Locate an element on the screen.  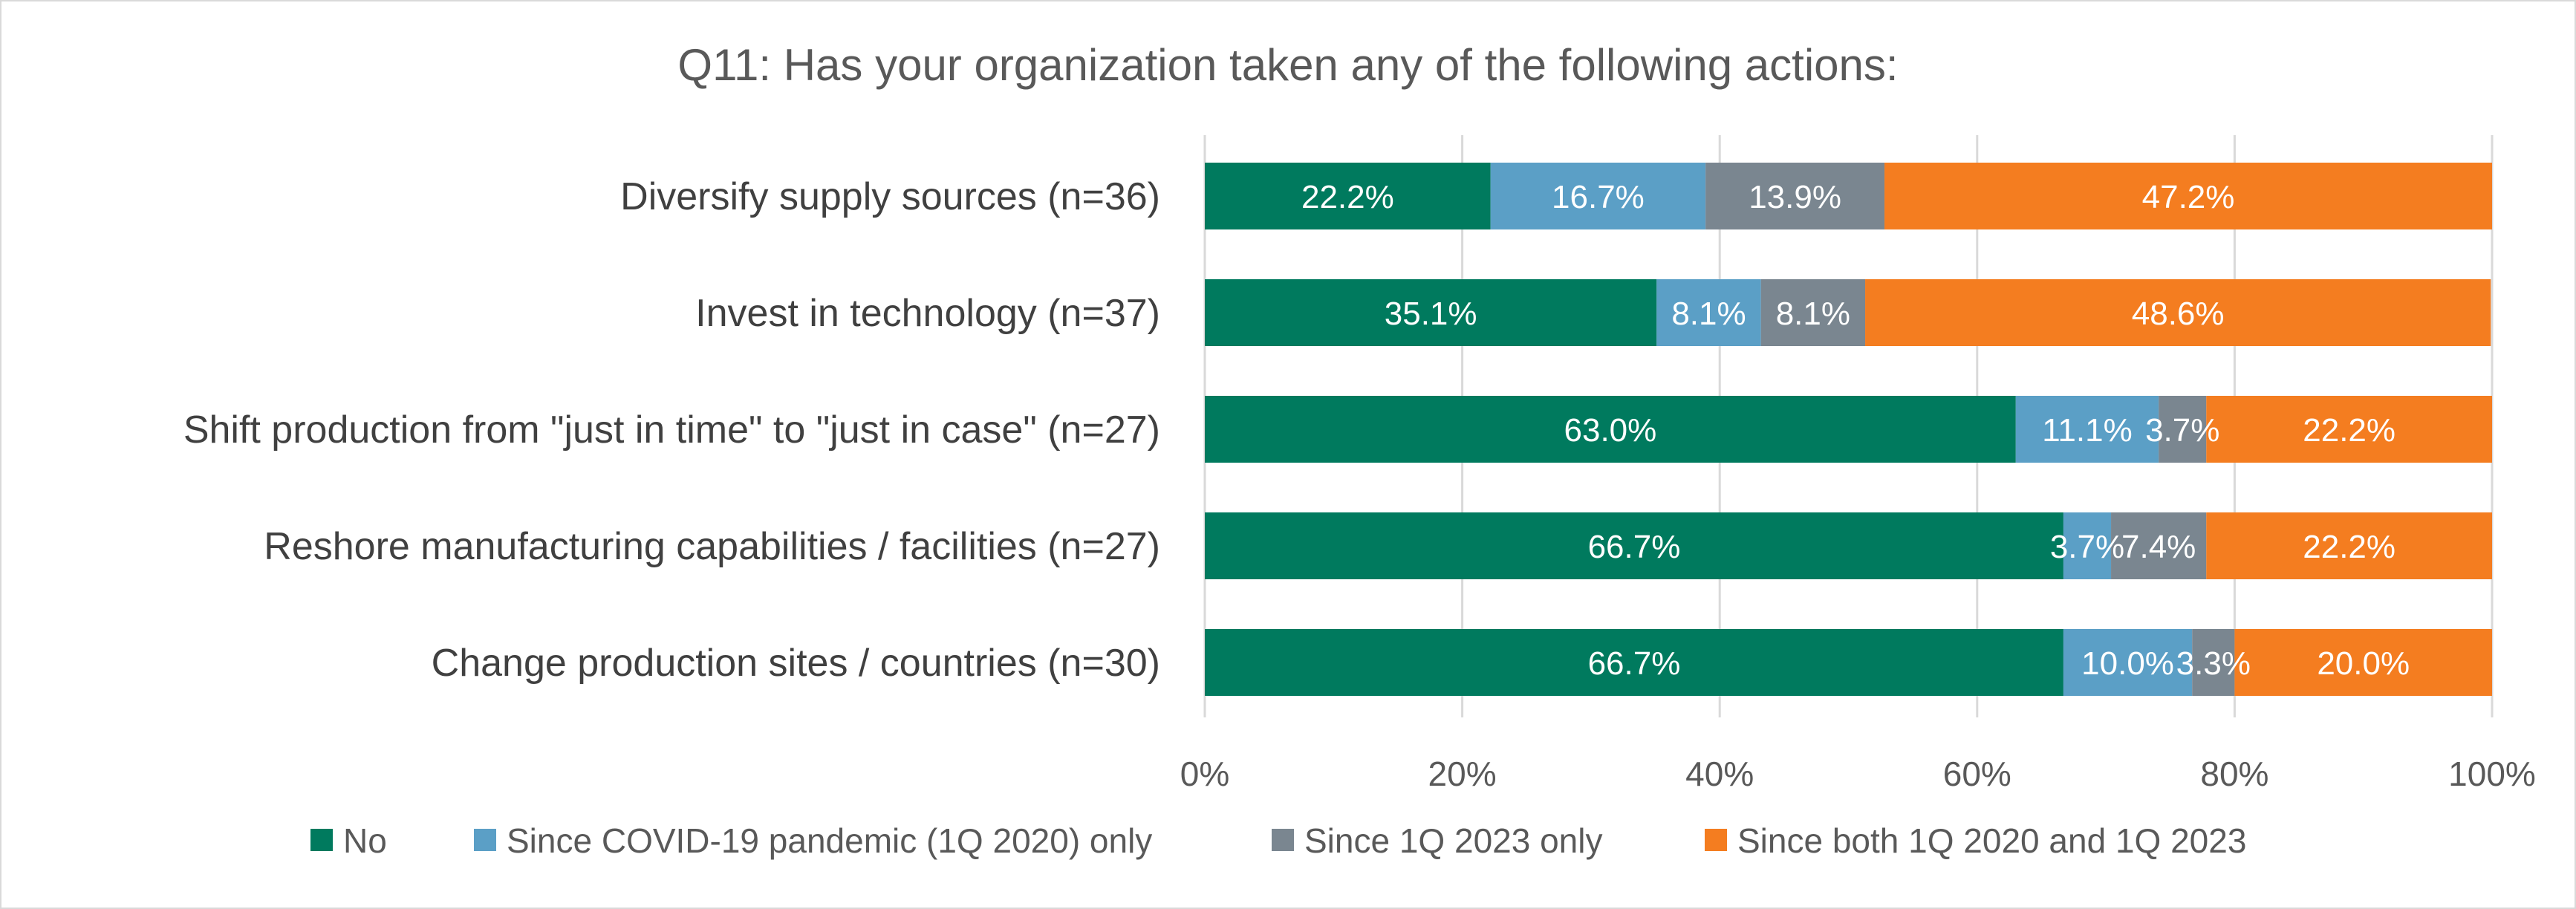
data-label: 10.0% is located at coordinates (2127, 663).